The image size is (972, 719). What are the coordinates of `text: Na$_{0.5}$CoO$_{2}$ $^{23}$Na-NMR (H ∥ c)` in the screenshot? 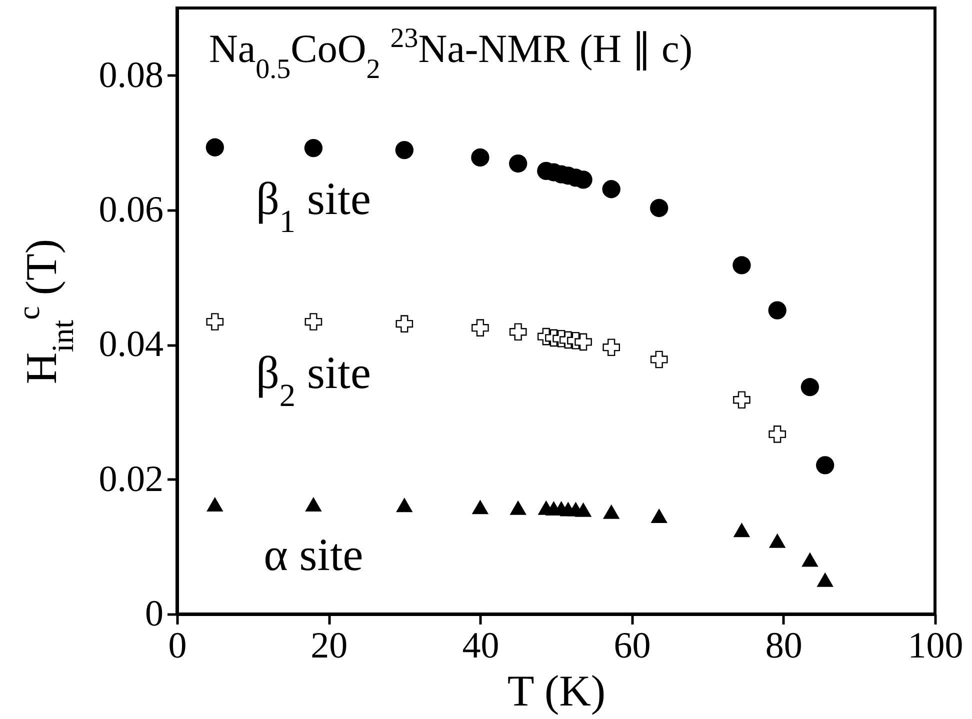 It's located at (451, 53).